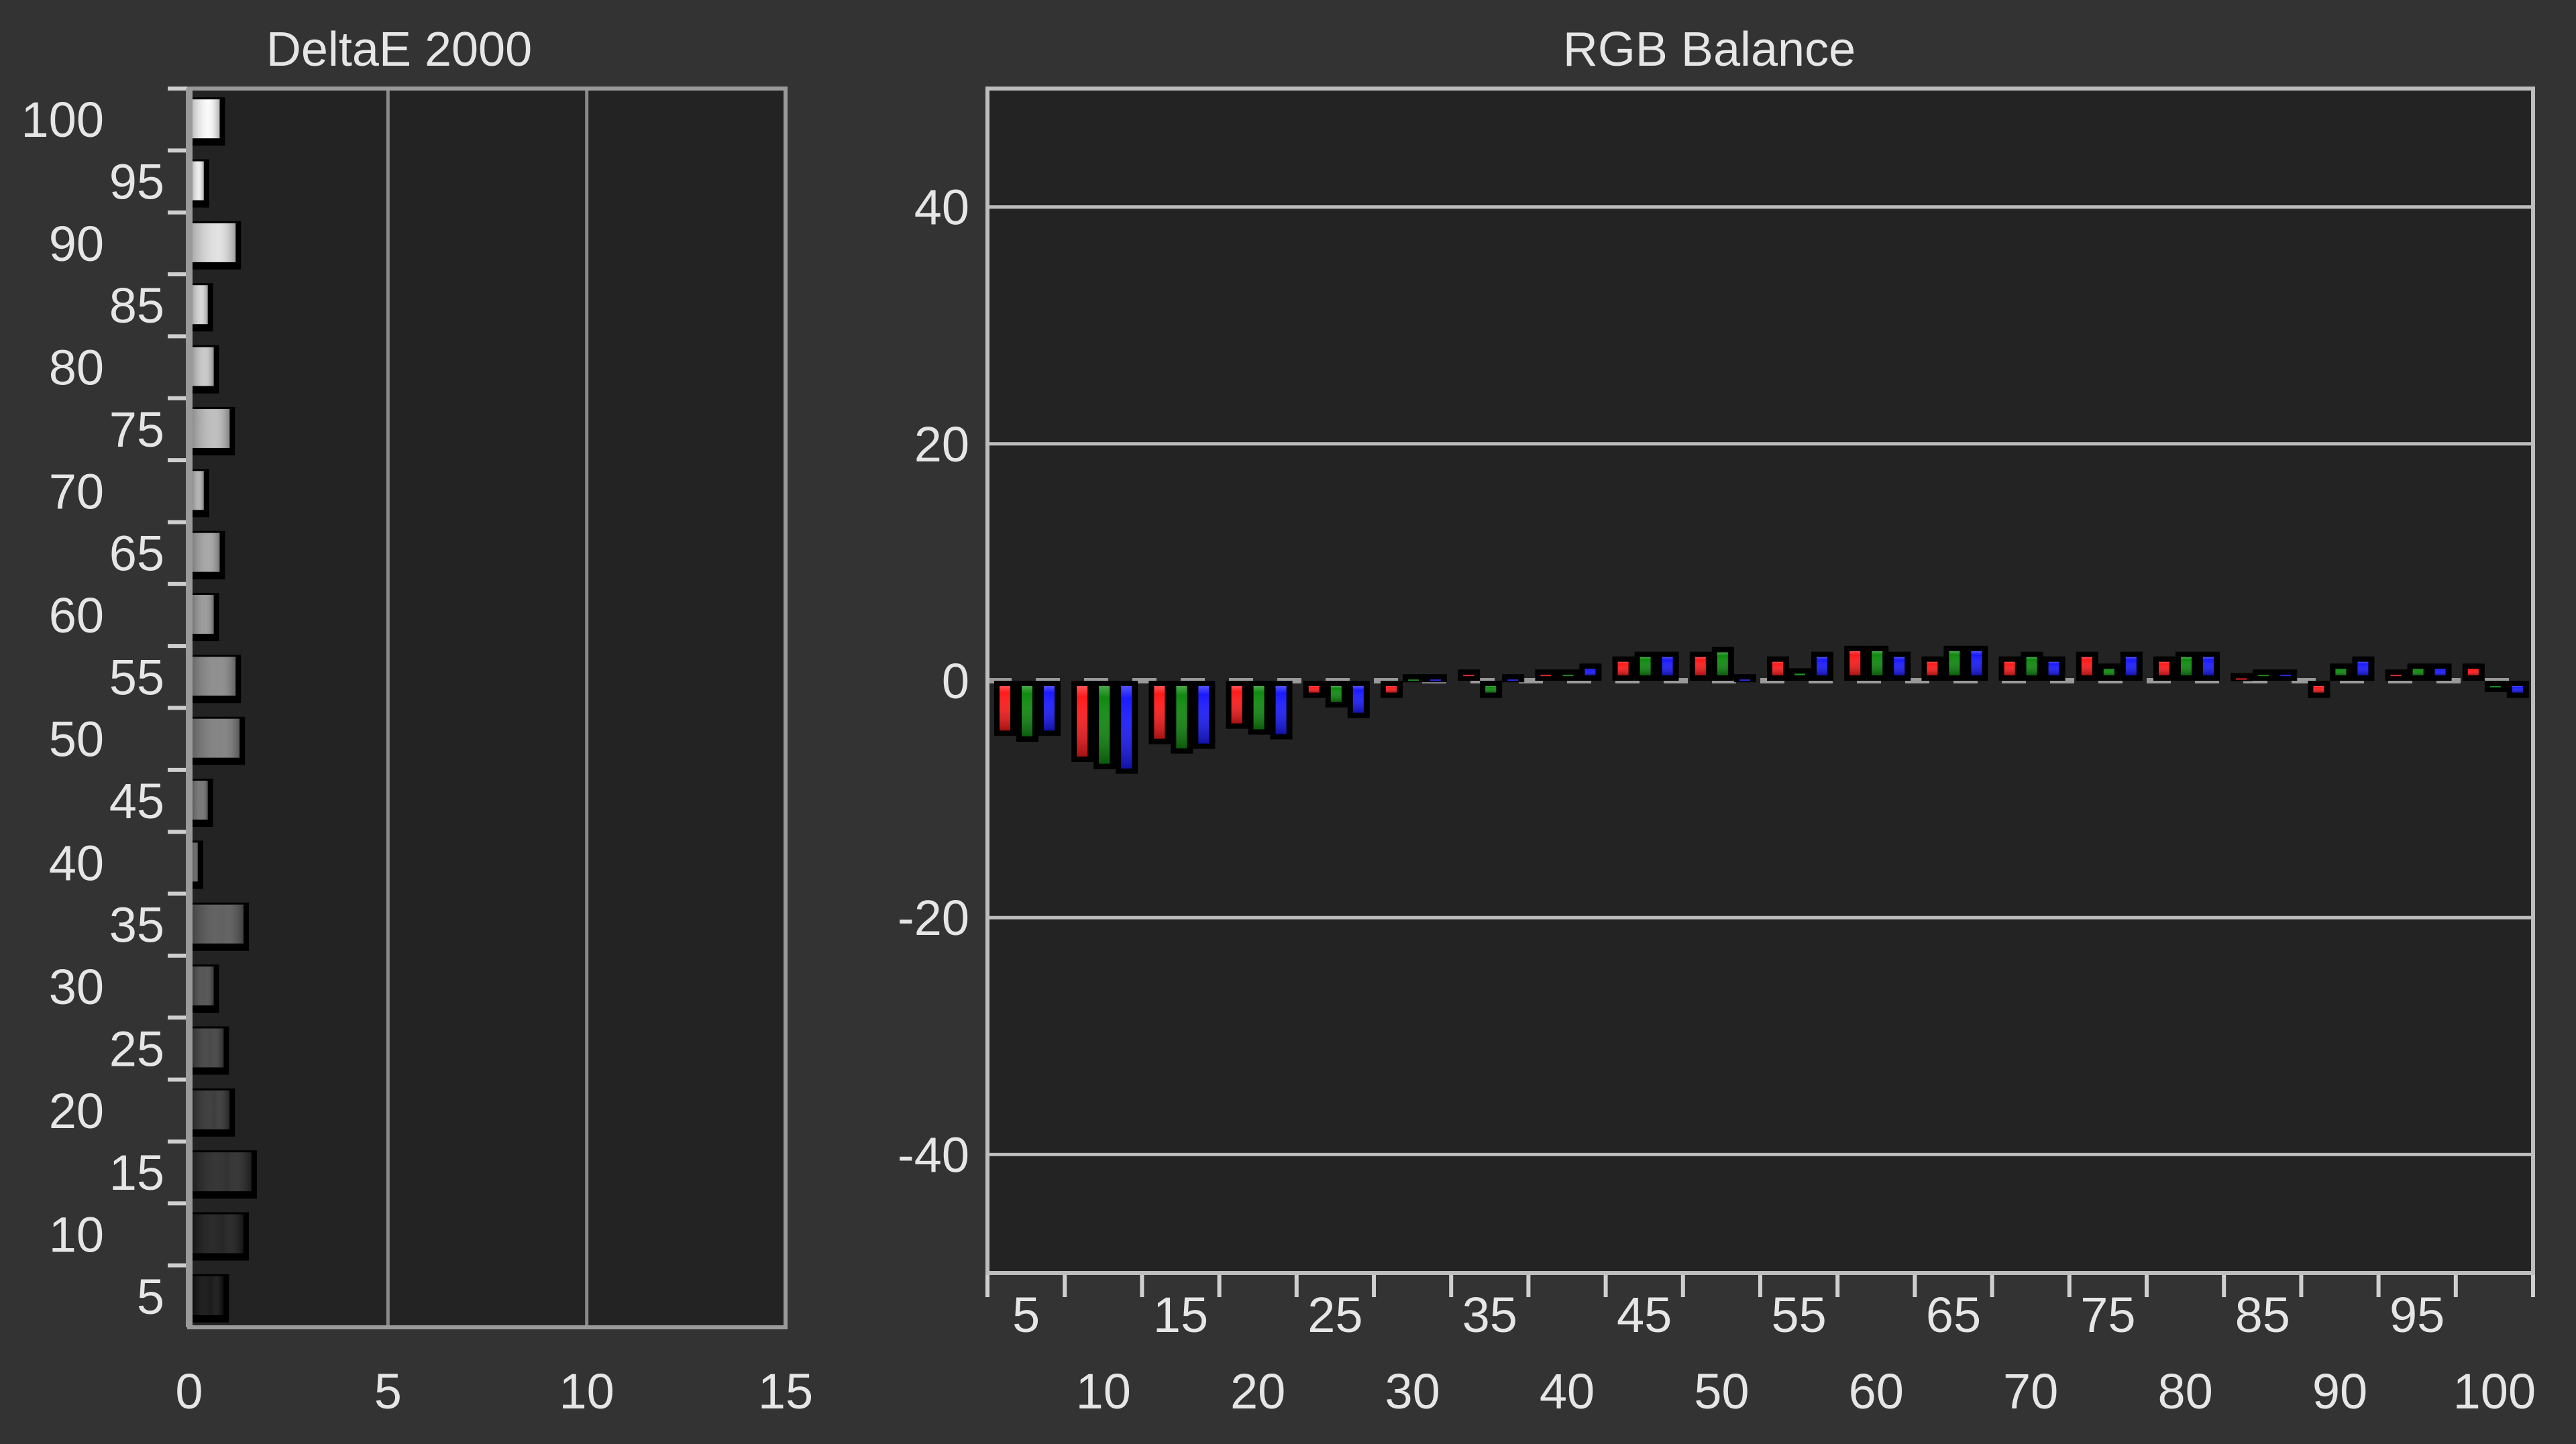 The width and height of the screenshot is (2576, 1444). I want to click on x-tick-label: 40, so click(1567, 1391).